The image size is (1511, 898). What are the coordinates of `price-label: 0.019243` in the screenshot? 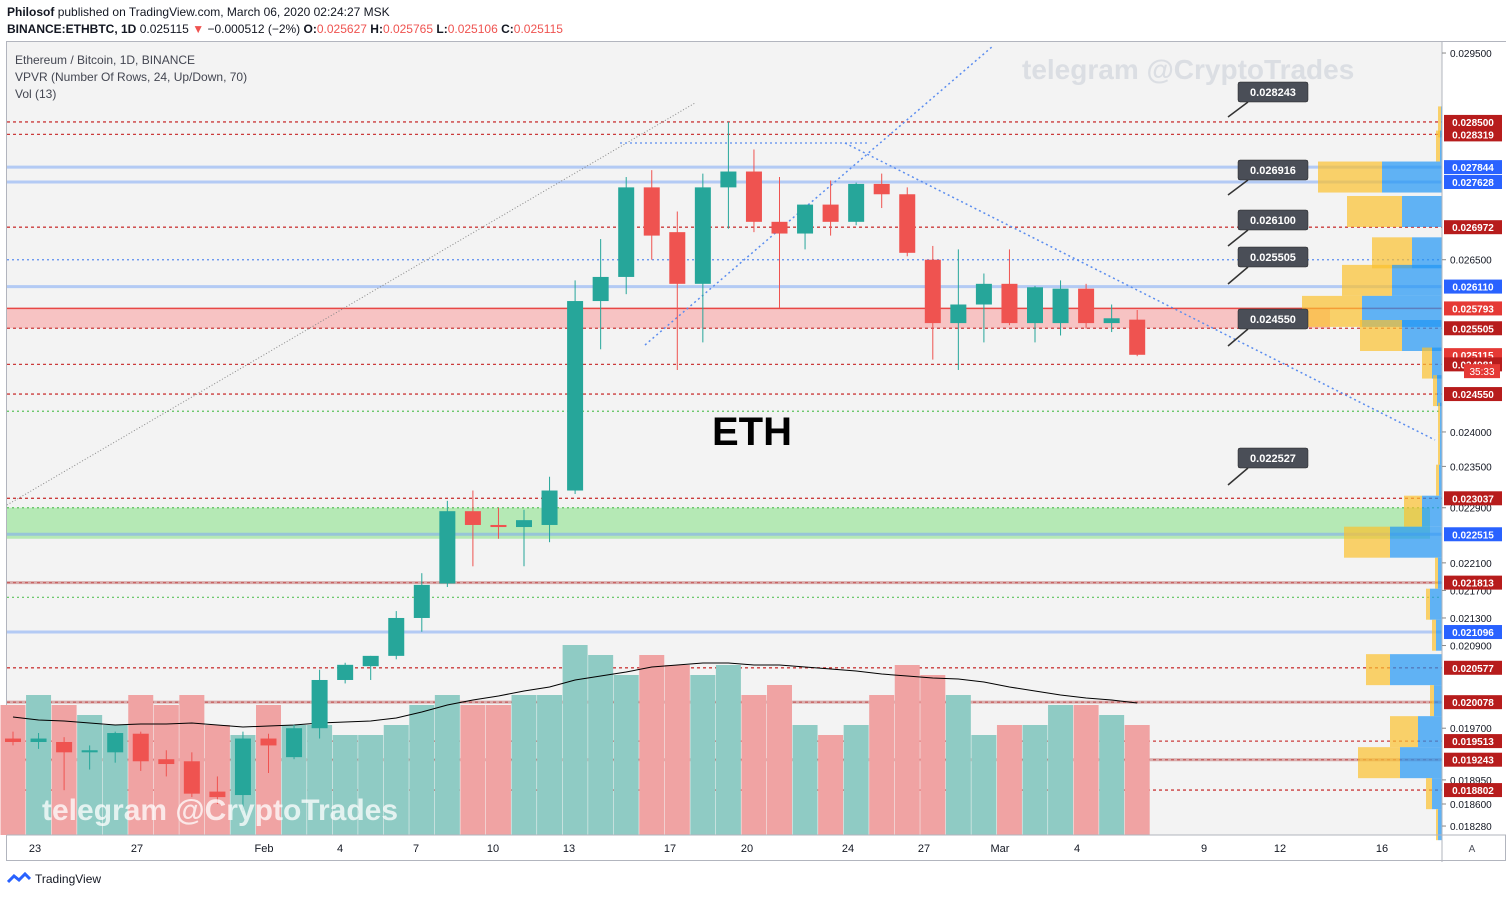 It's located at (1473, 761).